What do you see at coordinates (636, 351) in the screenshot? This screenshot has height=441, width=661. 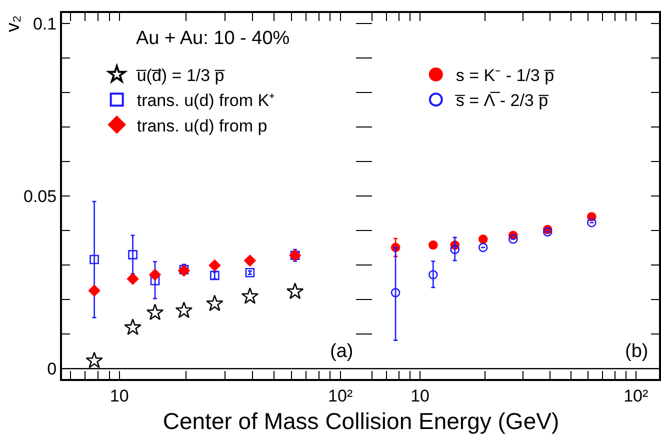 I see `annotation: (b)` at bounding box center [636, 351].